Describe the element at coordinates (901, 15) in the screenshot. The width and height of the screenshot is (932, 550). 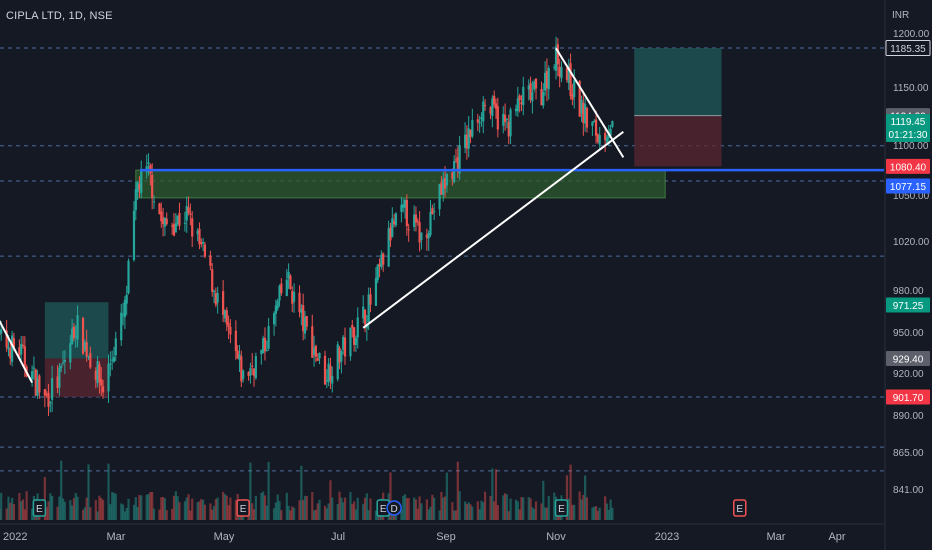
I see `currency-label: INR` at that location.